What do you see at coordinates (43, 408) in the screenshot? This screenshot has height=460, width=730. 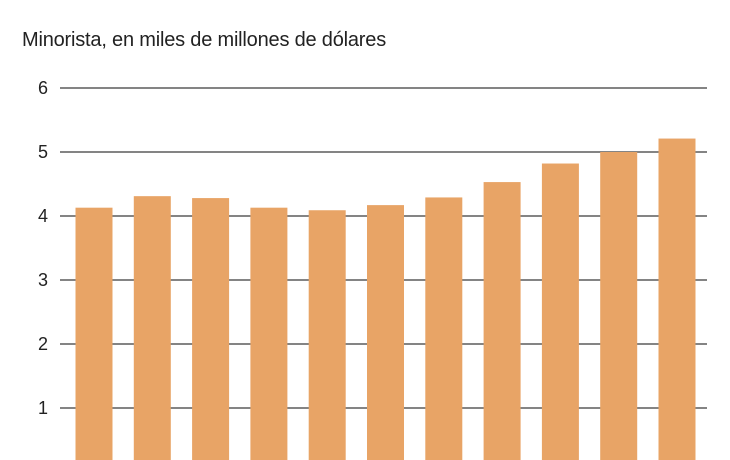 I see `y-tick-label: 1` at bounding box center [43, 408].